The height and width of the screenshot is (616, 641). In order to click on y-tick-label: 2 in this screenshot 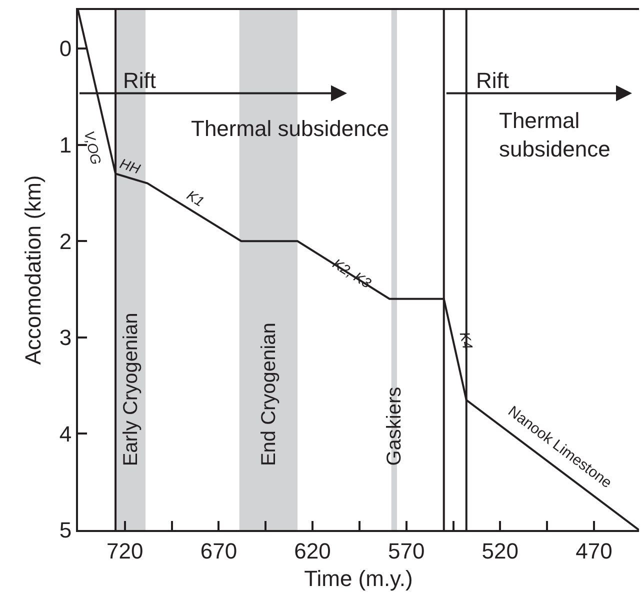, I will do `click(65, 241)`.